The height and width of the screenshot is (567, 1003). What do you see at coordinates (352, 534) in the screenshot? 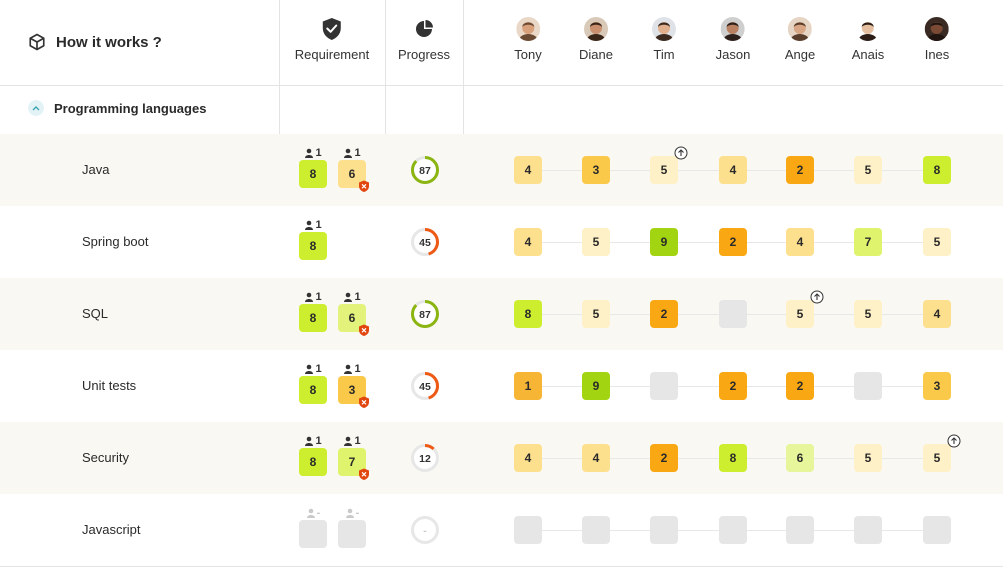
I see `requirement-level` at bounding box center [352, 534].